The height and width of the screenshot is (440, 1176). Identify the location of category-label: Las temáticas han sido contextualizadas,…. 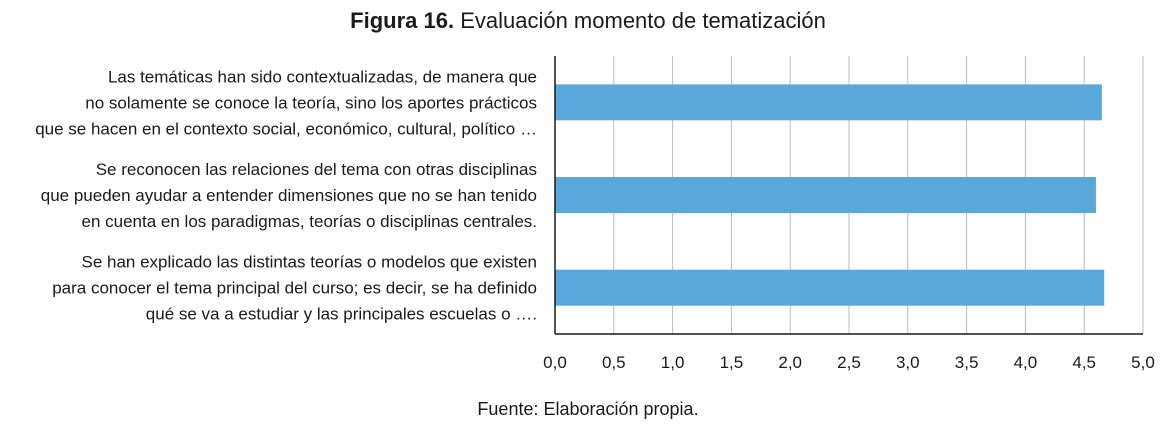
(286, 102).